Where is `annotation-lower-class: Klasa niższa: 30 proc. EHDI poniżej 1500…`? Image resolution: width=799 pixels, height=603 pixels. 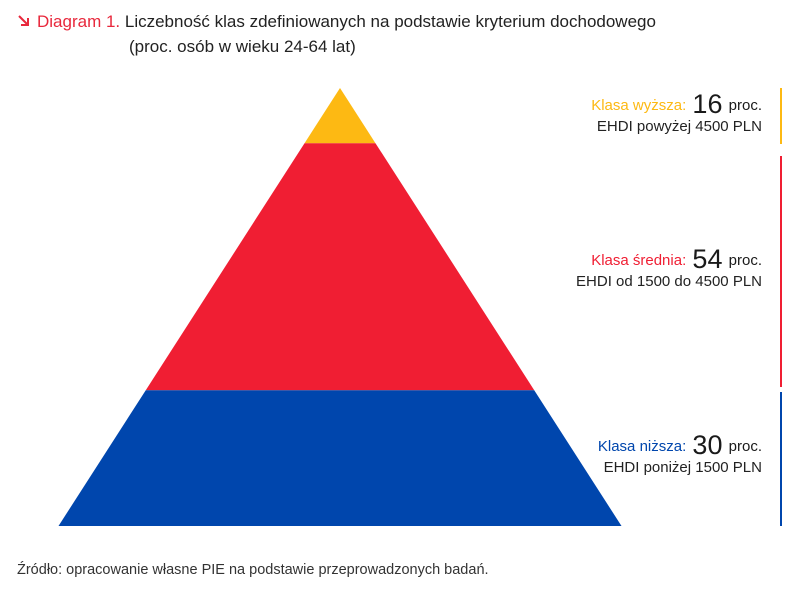
annotation-lower-class: Klasa niższa: 30 proc. EHDI poniżej 1500… is located at coordinates (679, 454).